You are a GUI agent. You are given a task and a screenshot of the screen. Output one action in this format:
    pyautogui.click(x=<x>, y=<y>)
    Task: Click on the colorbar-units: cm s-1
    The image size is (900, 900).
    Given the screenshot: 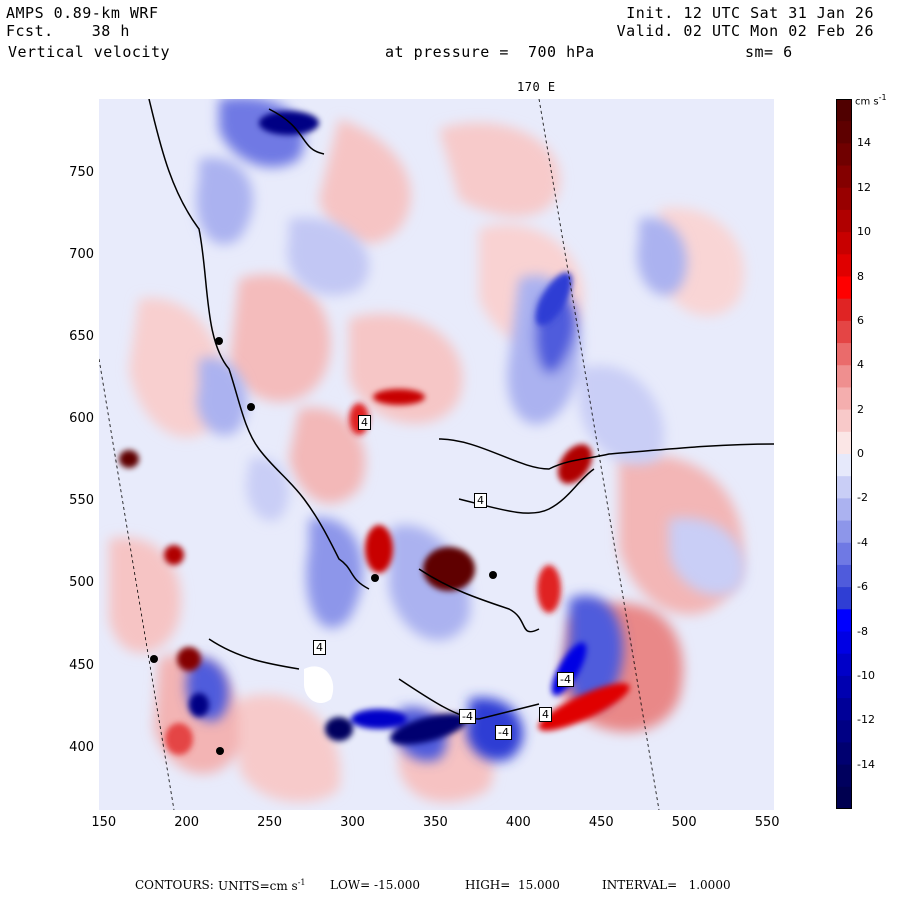 What is the action you would take?
    pyautogui.click(x=871, y=100)
    